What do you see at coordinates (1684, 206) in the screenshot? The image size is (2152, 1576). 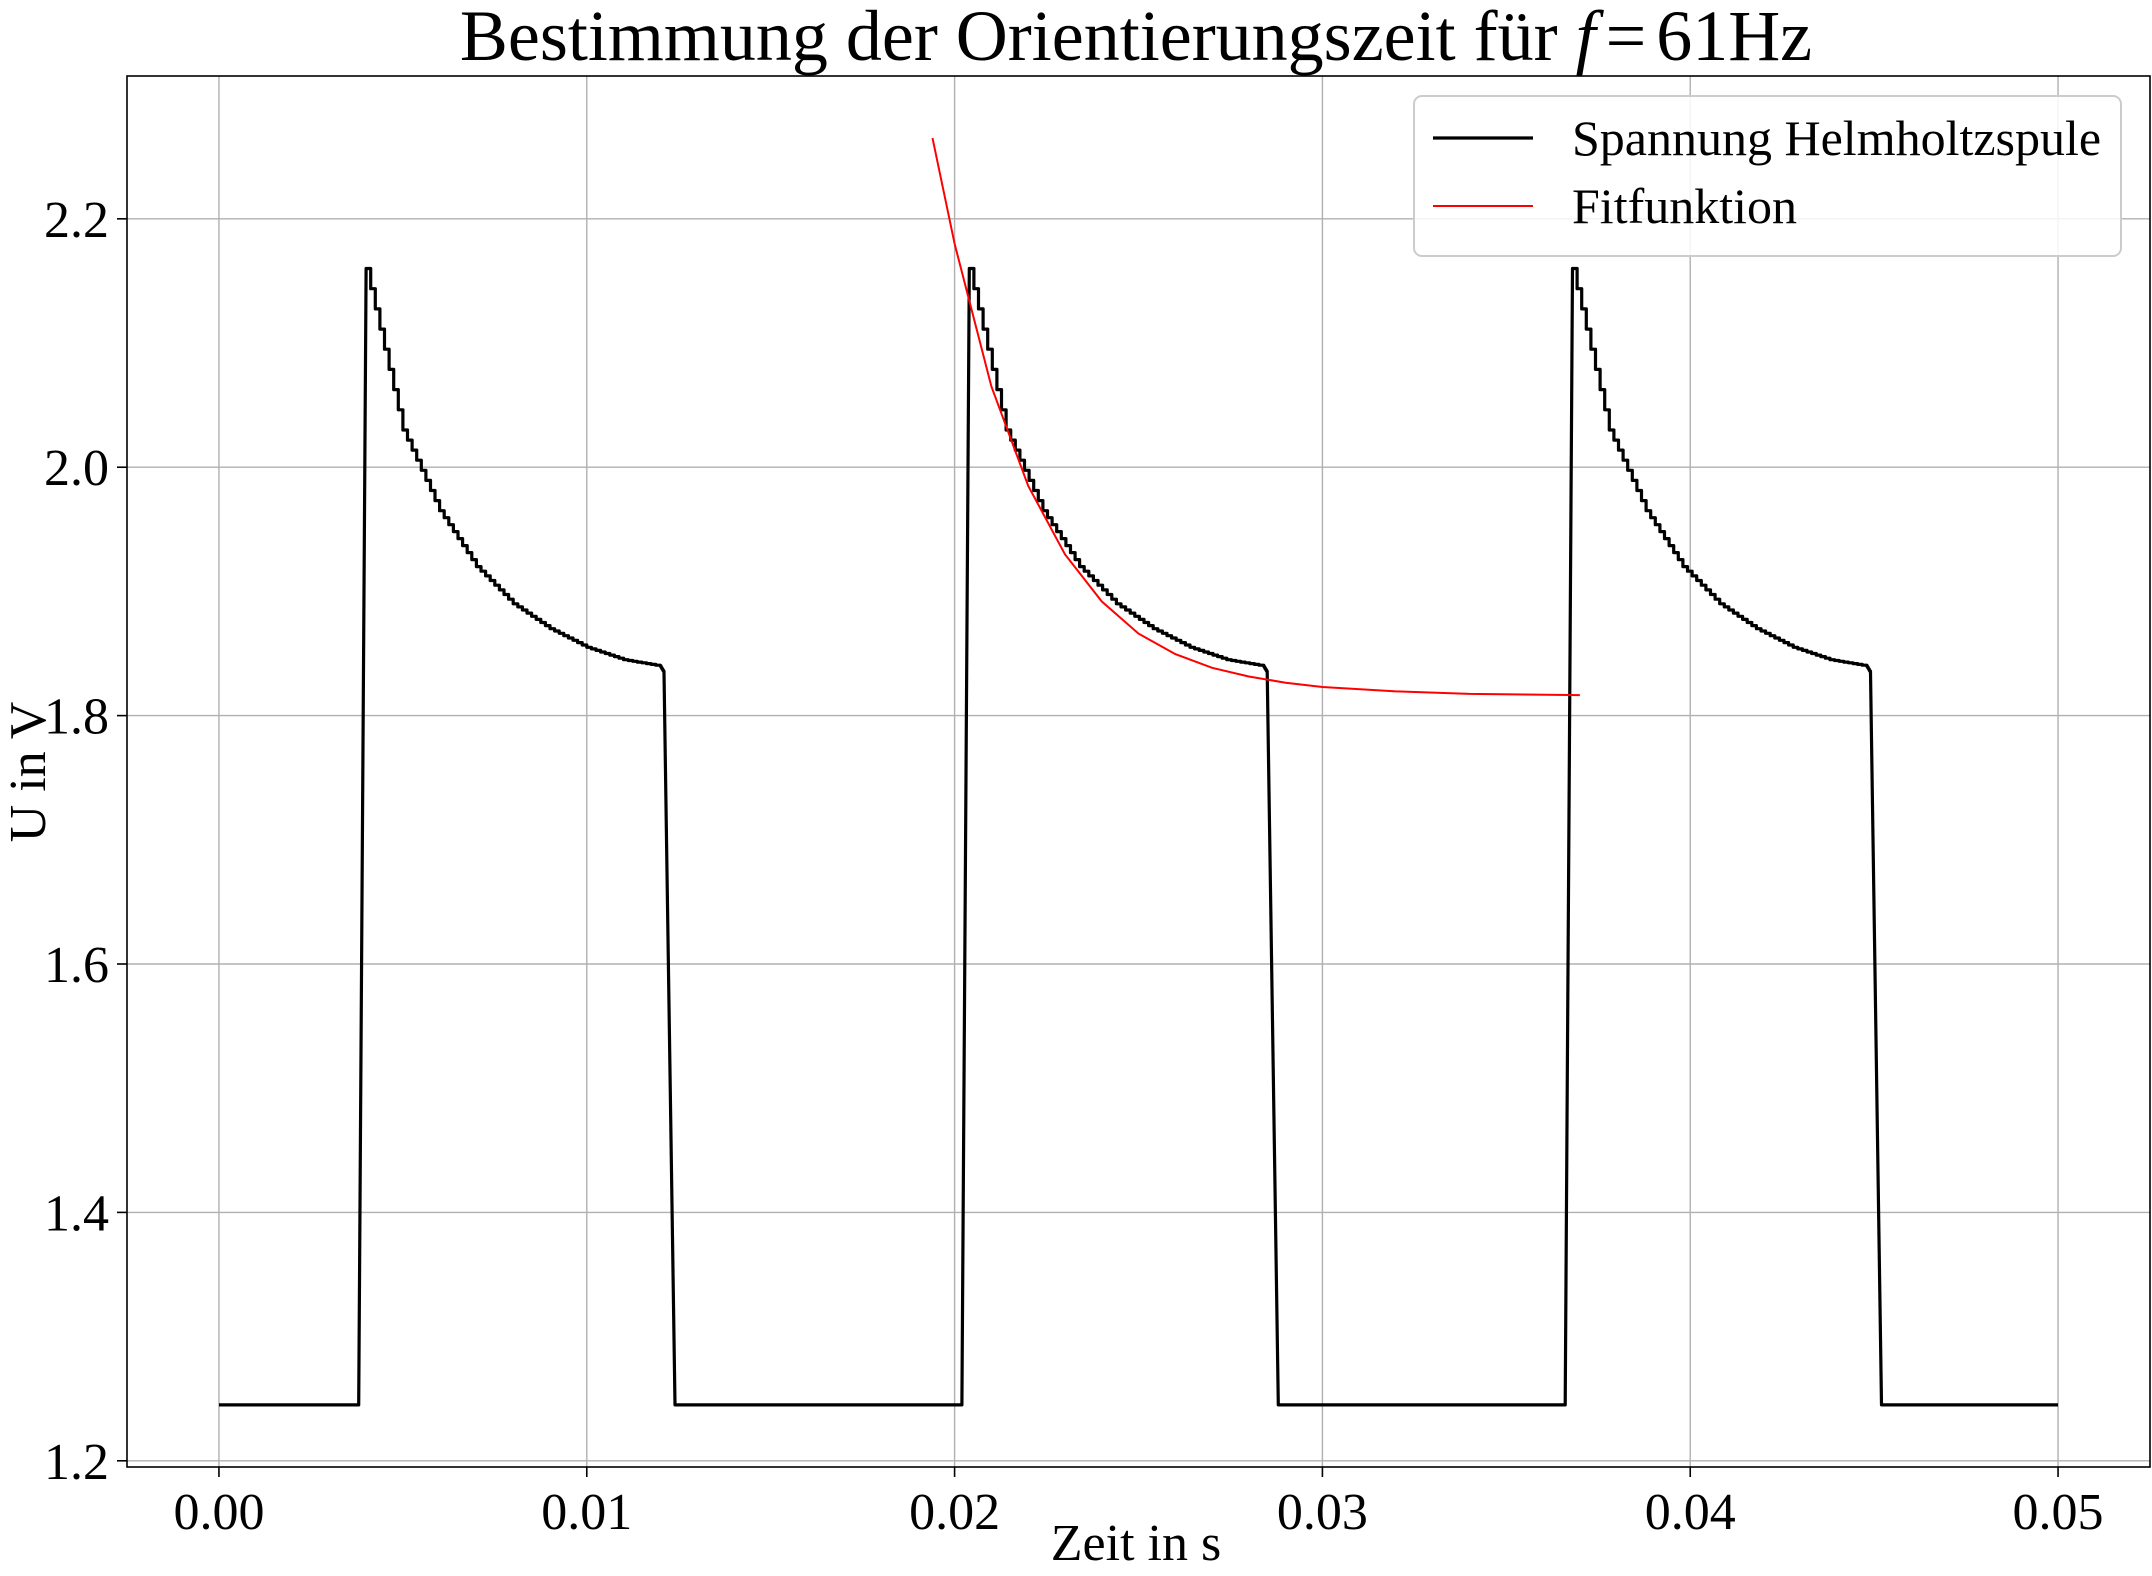 I see `legend-label-fit: Fitfunktion` at bounding box center [1684, 206].